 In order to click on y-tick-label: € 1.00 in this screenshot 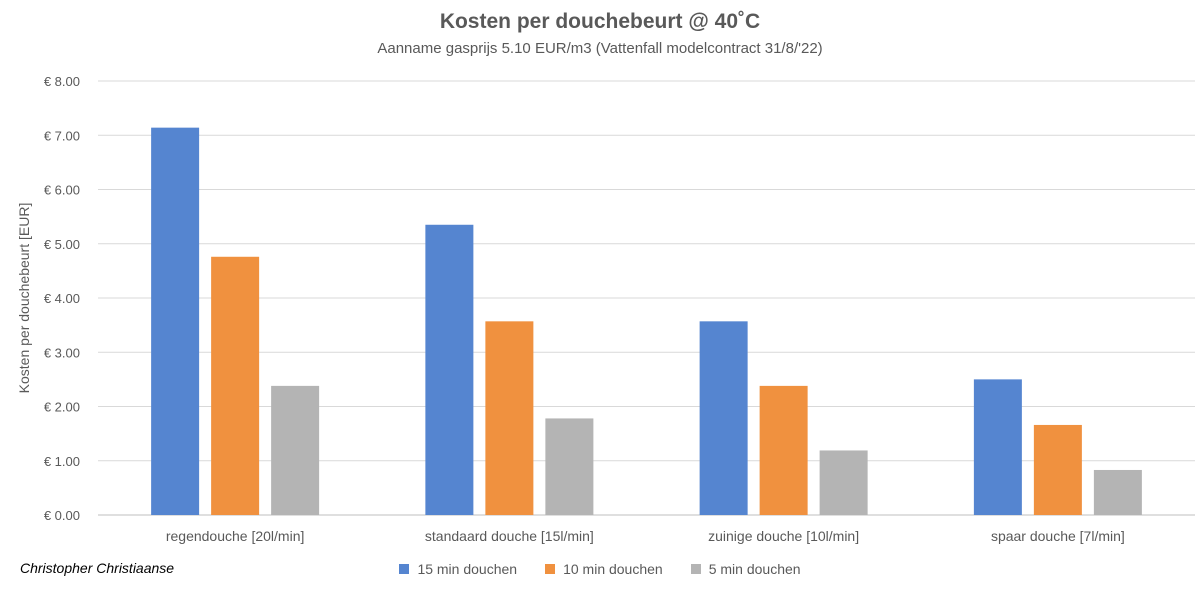, I will do `click(62, 461)`.